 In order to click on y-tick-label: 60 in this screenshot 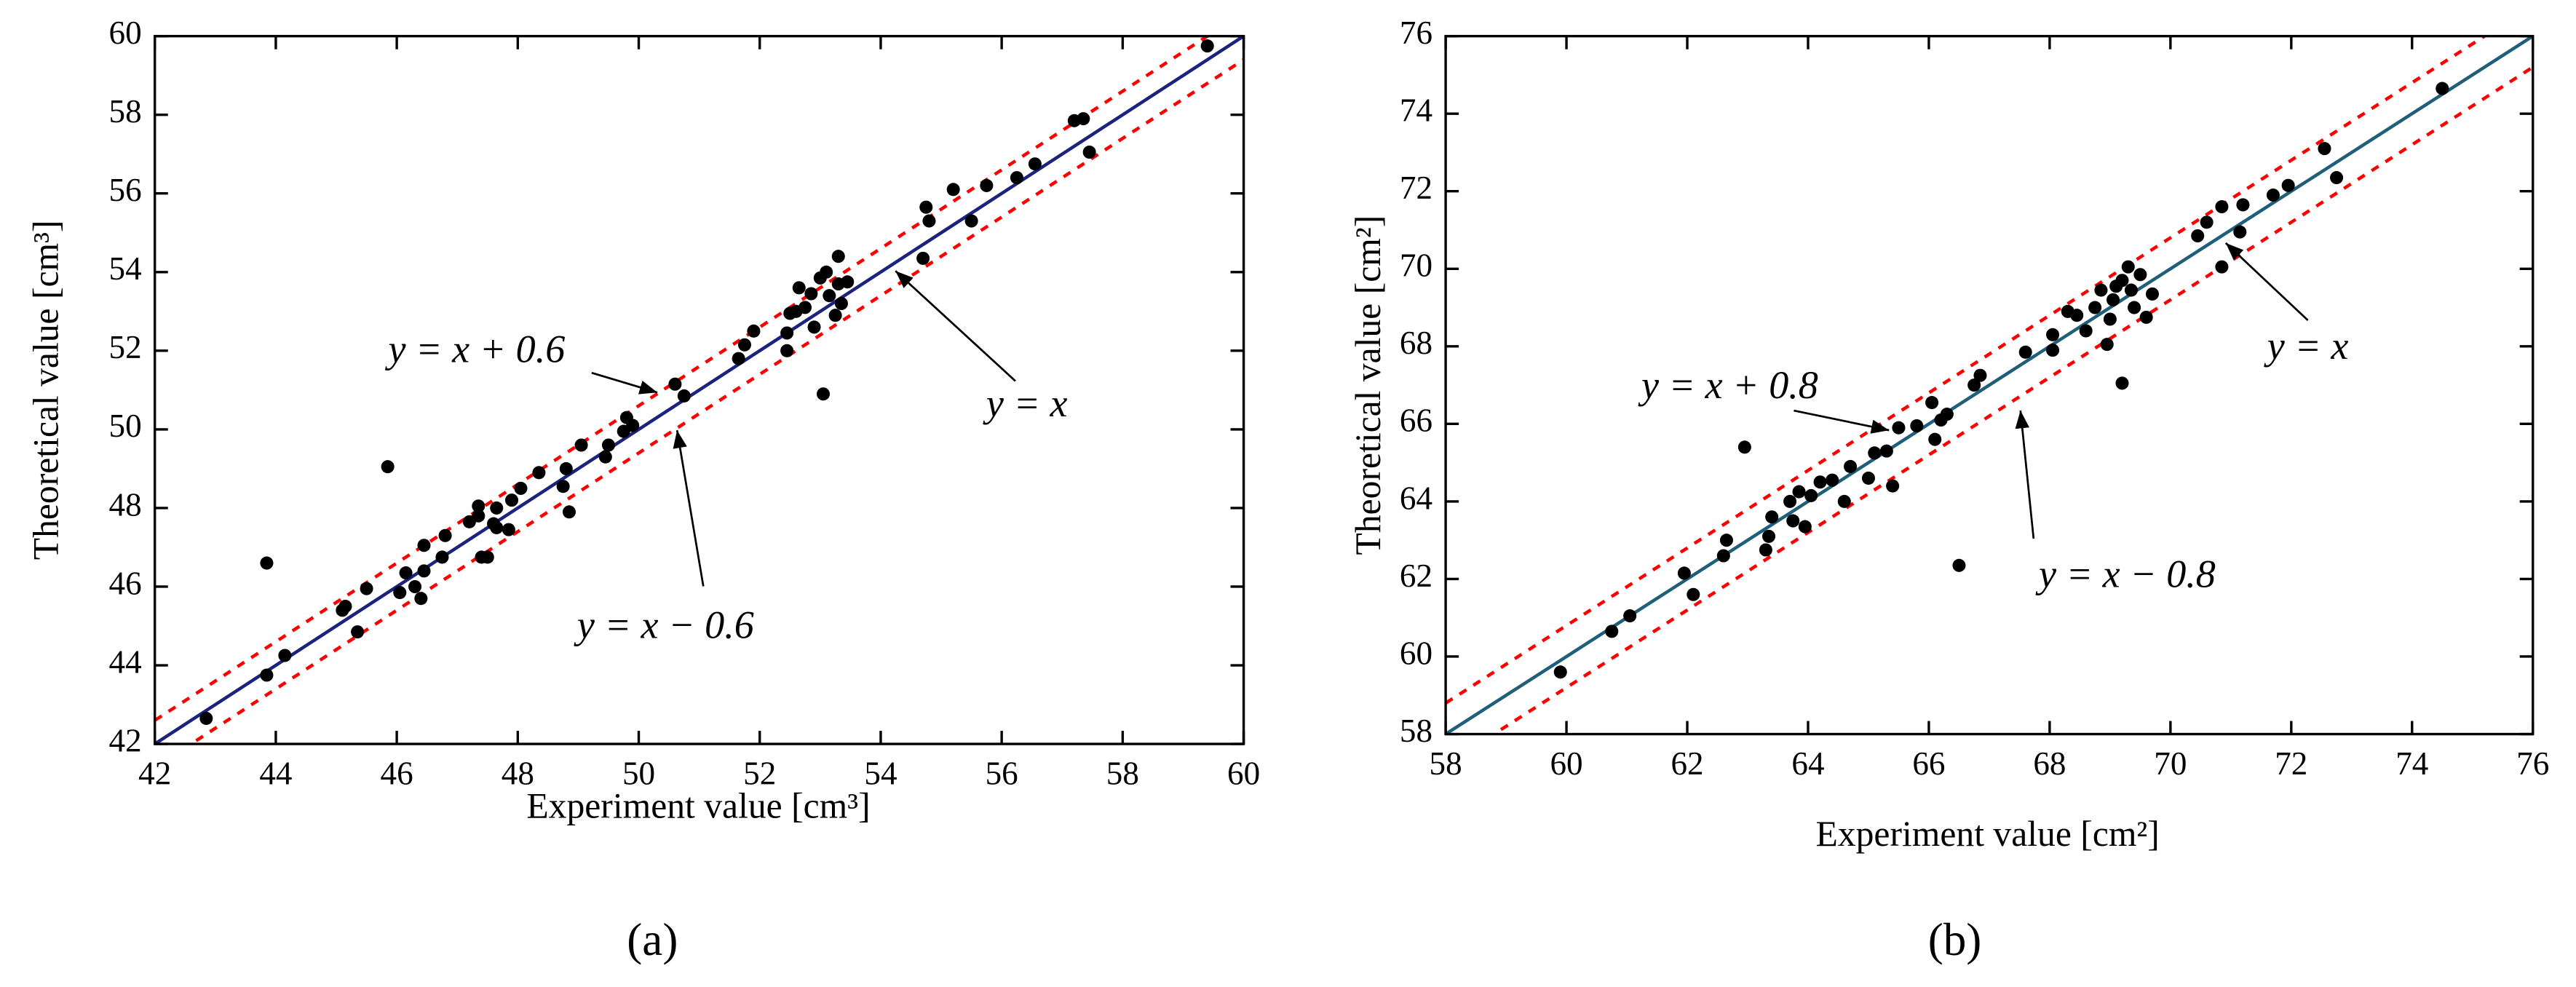, I will do `click(1416, 653)`.